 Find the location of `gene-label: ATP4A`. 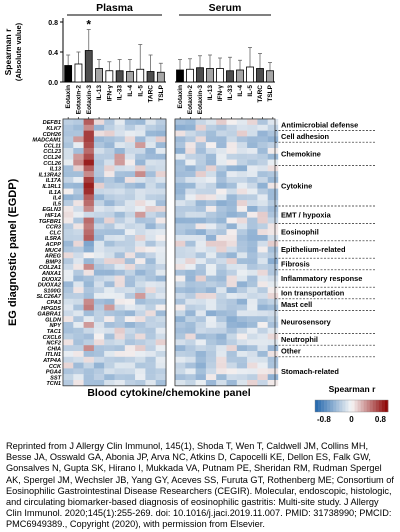

gene-label: ATP4A is located at coordinates (51, 361).